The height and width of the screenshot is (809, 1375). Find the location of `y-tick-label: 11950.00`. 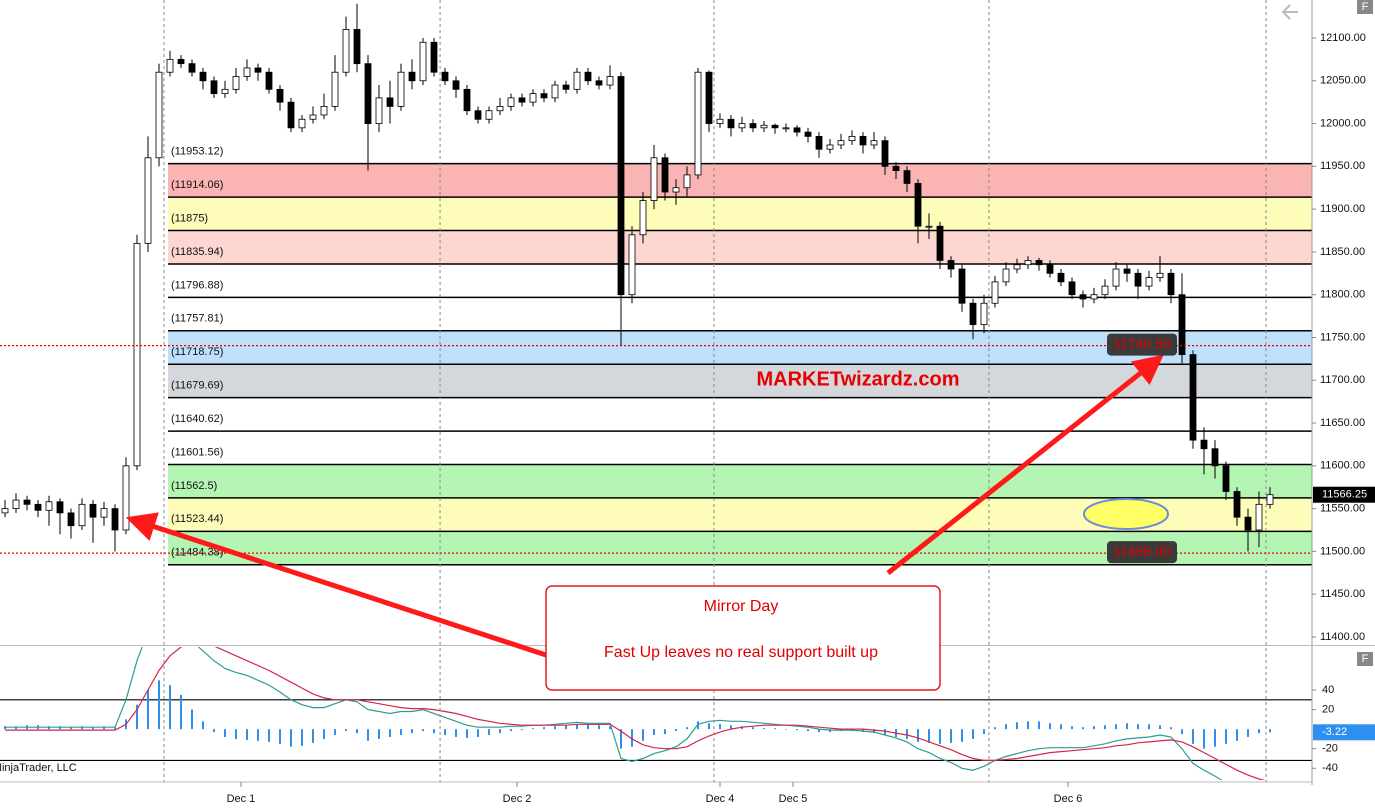

y-tick-label: 11950.00 is located at coordinates (1342, 166).